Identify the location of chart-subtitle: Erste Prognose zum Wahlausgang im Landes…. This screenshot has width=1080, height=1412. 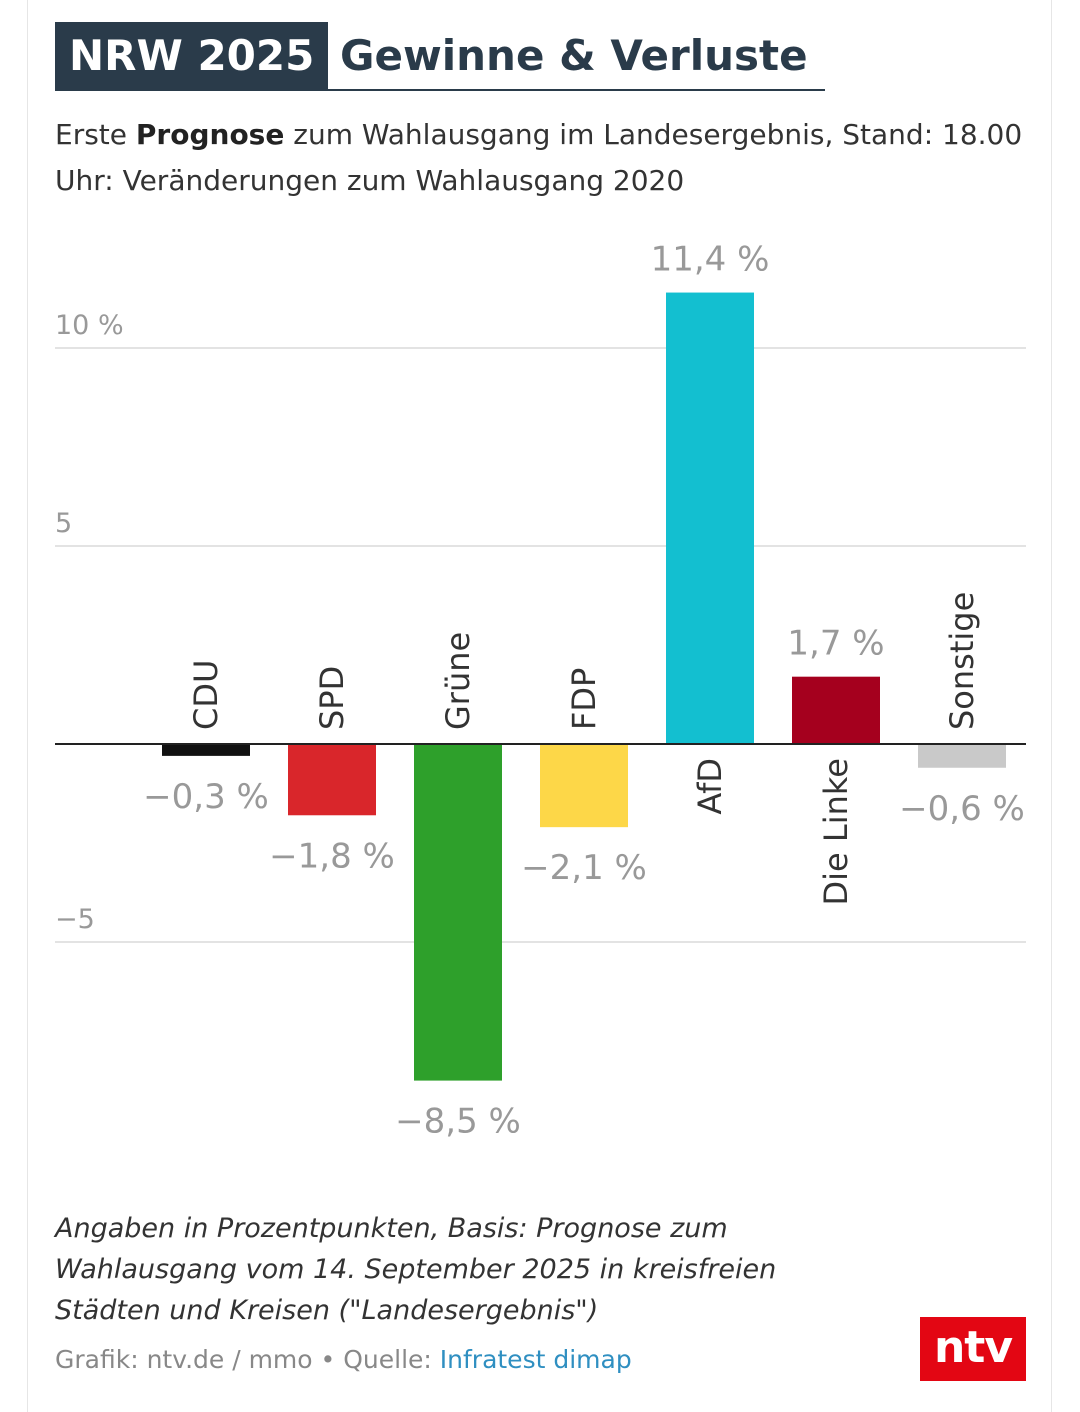
(545, 158).